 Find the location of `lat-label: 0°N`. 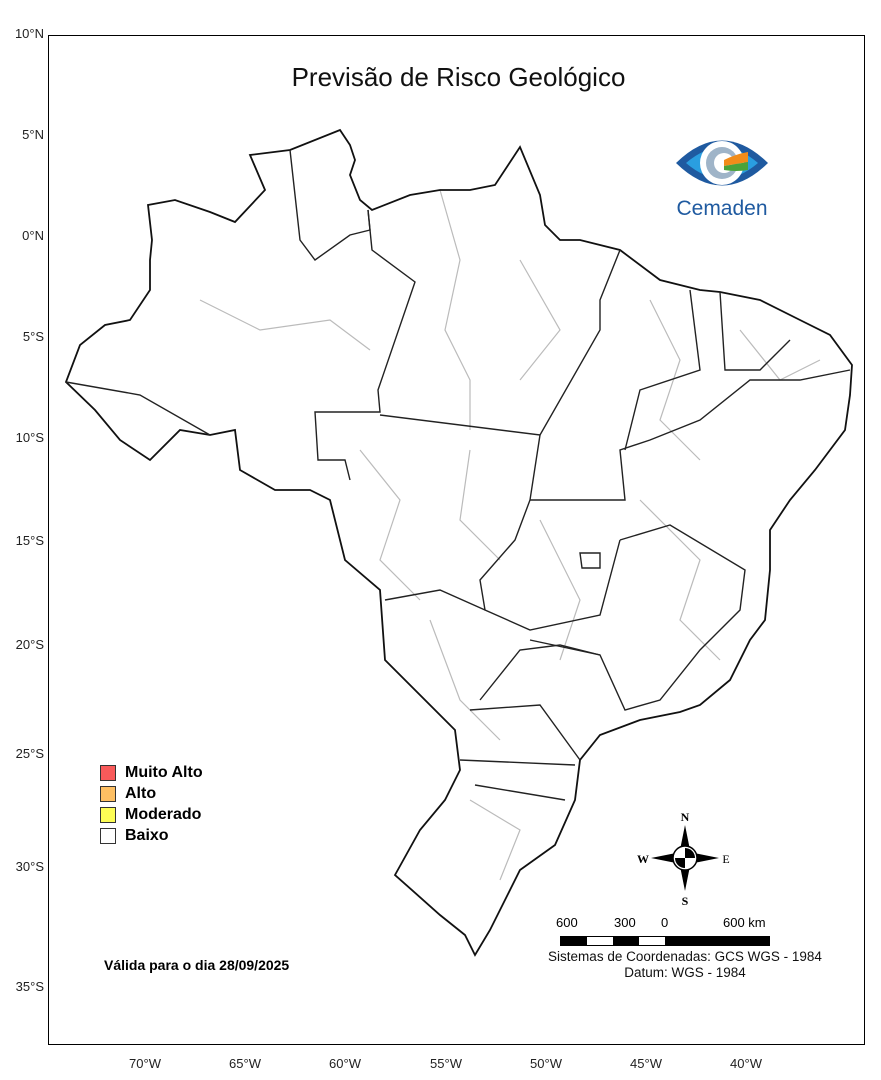

lat-label: 0°N is located at coordinates (33, 235).